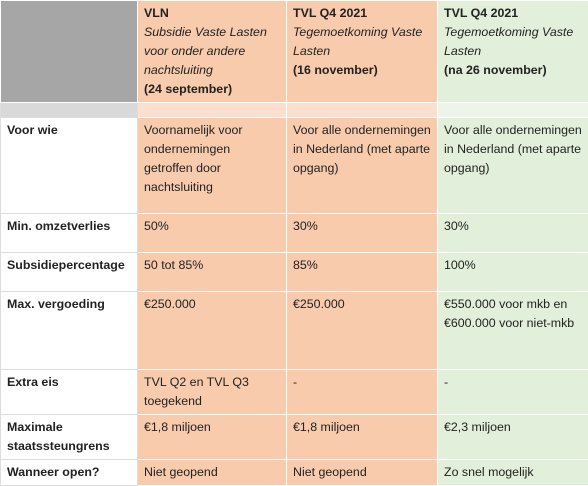  What do you see at coordinates (69, 233) in the screenshot?
I see `row-label: Min. omzetverlies` at bounding box center [69, 233].